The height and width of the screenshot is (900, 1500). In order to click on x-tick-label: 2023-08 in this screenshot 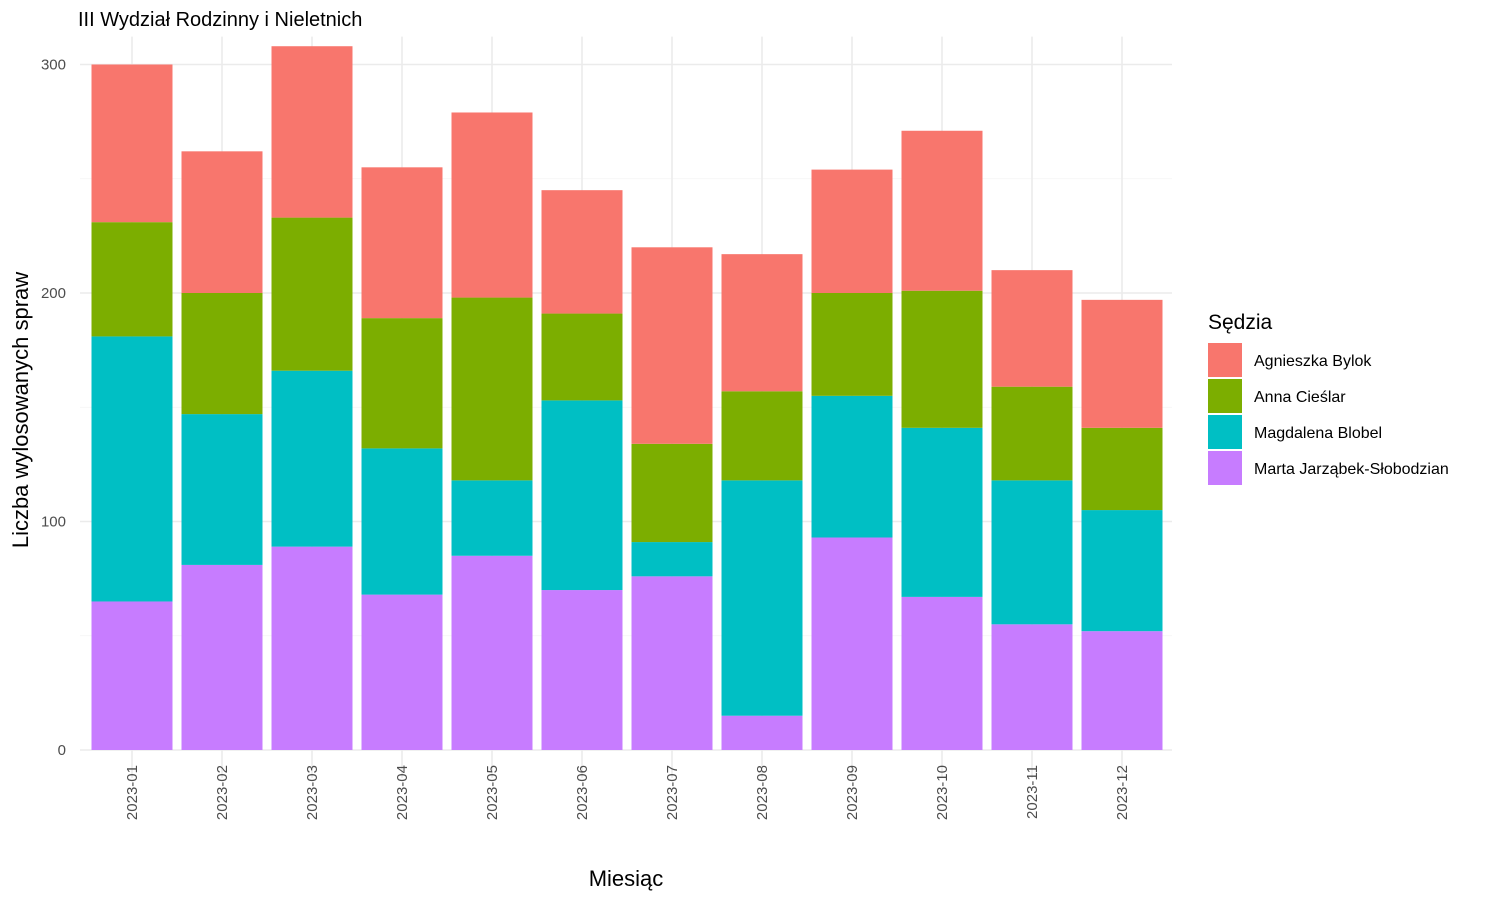, I will do `click(762, 792)`.